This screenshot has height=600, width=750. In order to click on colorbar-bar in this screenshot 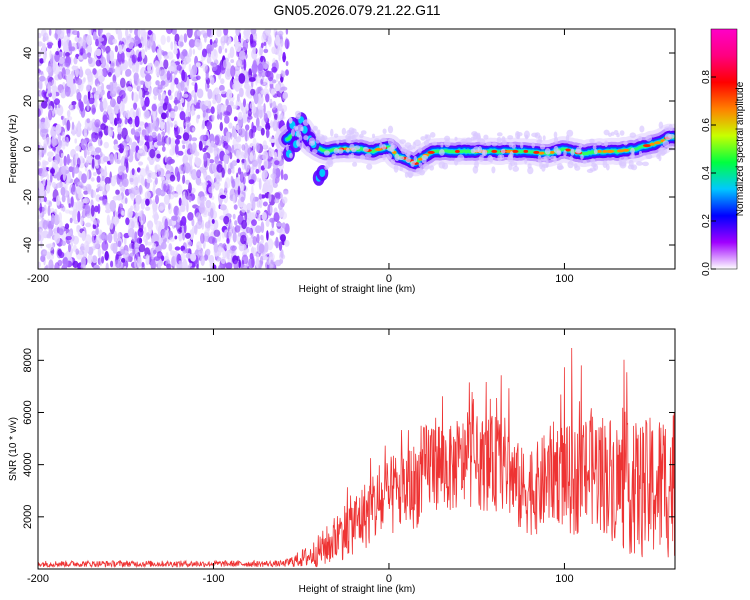, I will do `click(724, 149)`.